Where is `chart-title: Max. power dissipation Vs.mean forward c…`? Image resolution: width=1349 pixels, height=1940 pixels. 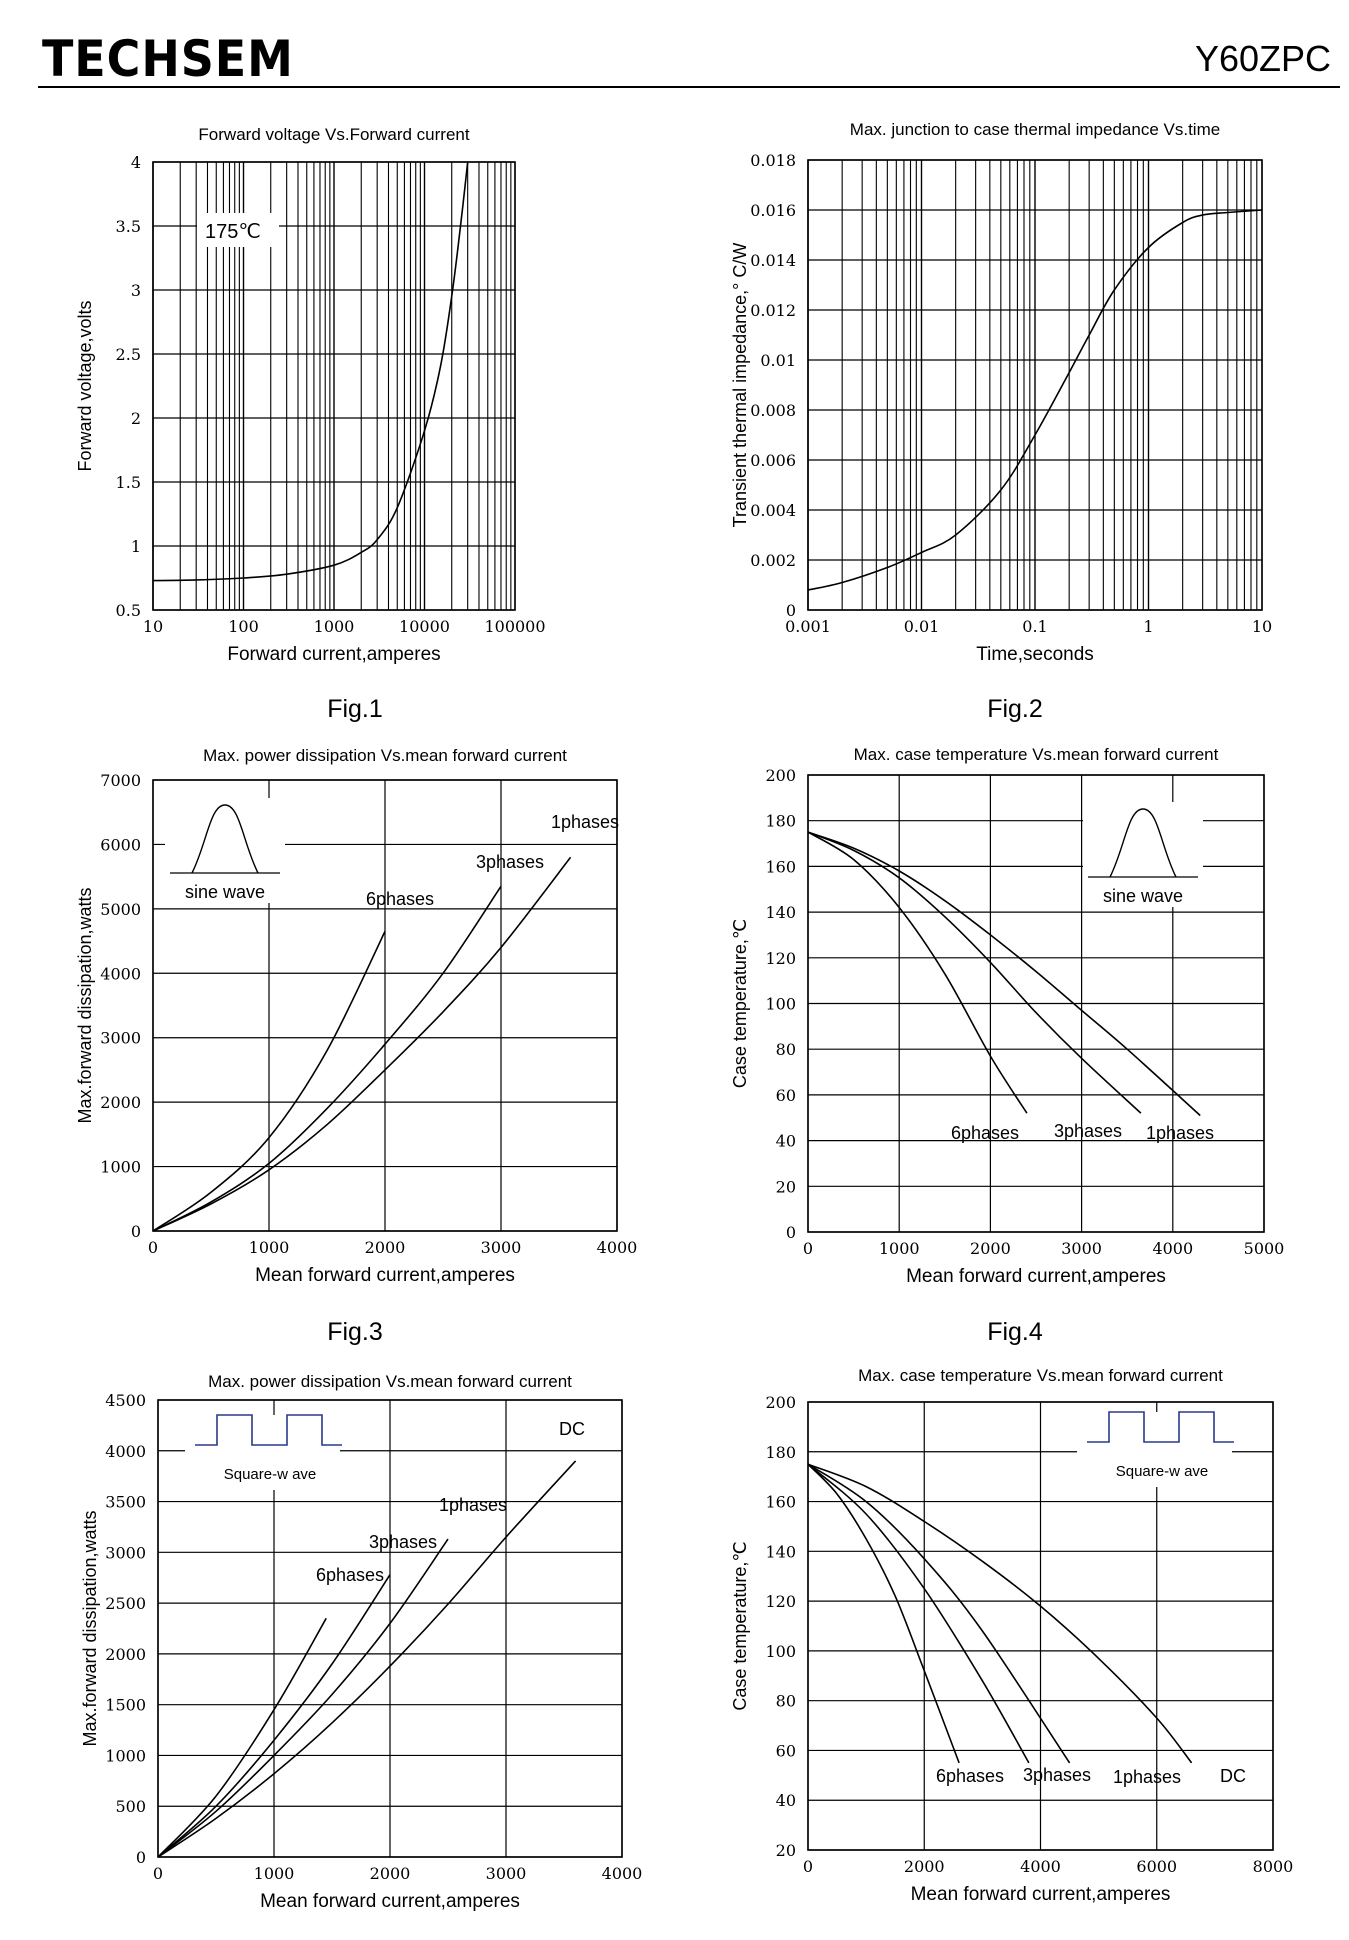 chart-title: Max. power dissipation Vs.mean forward c… is located at coordinates (390, 1381).